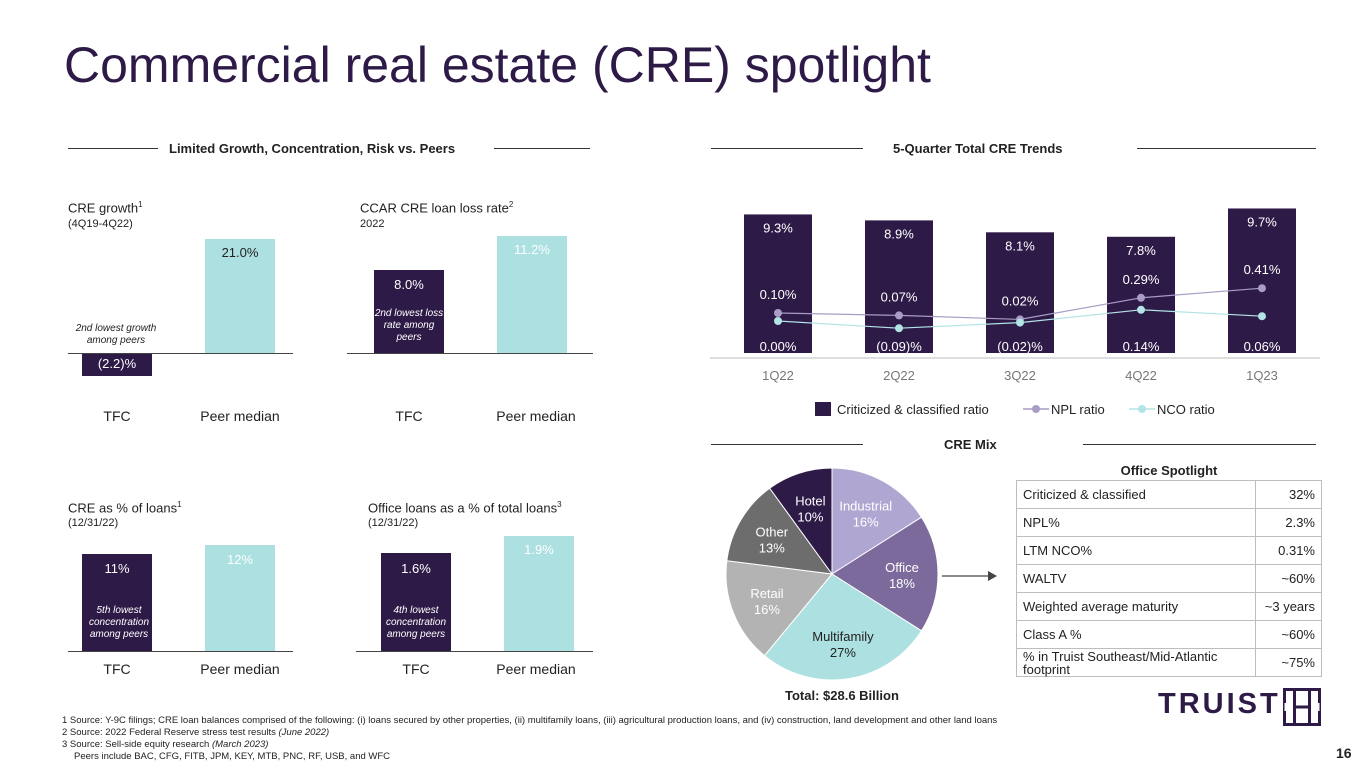  What do you see at coordinates (1262, 269) in the screenshot?
I see `npl-value-label: 0.41%` at bounding box center [1262, 269].